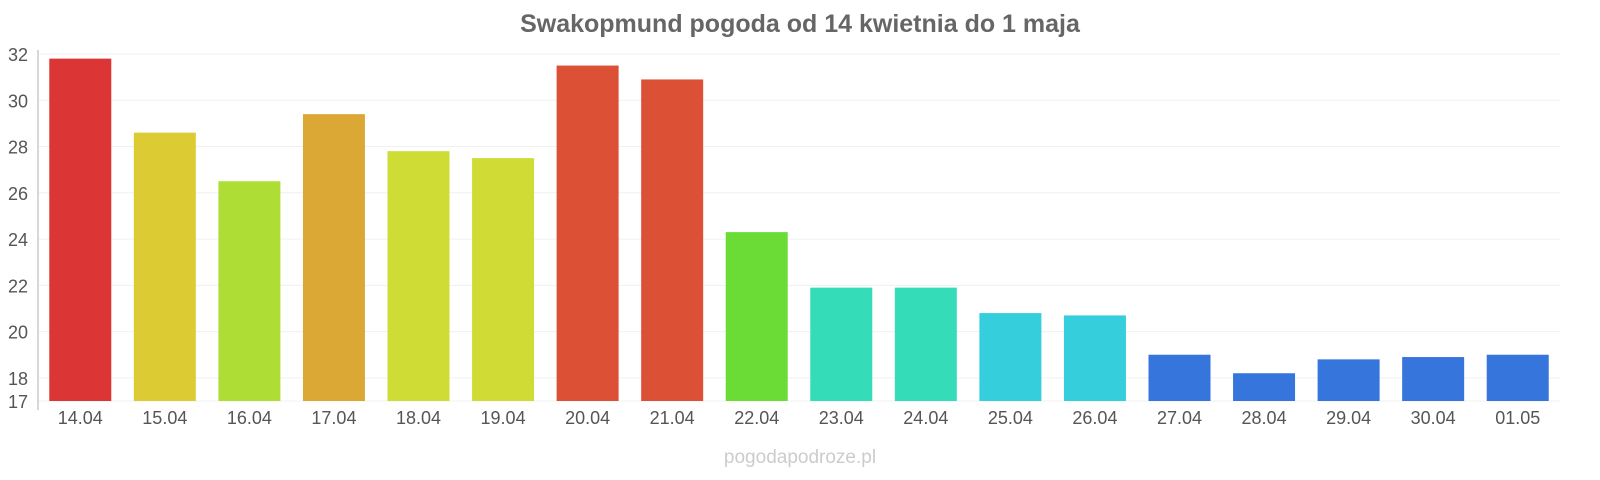  I want to click on x-tick-label: 27.04, so click(1179, 418).